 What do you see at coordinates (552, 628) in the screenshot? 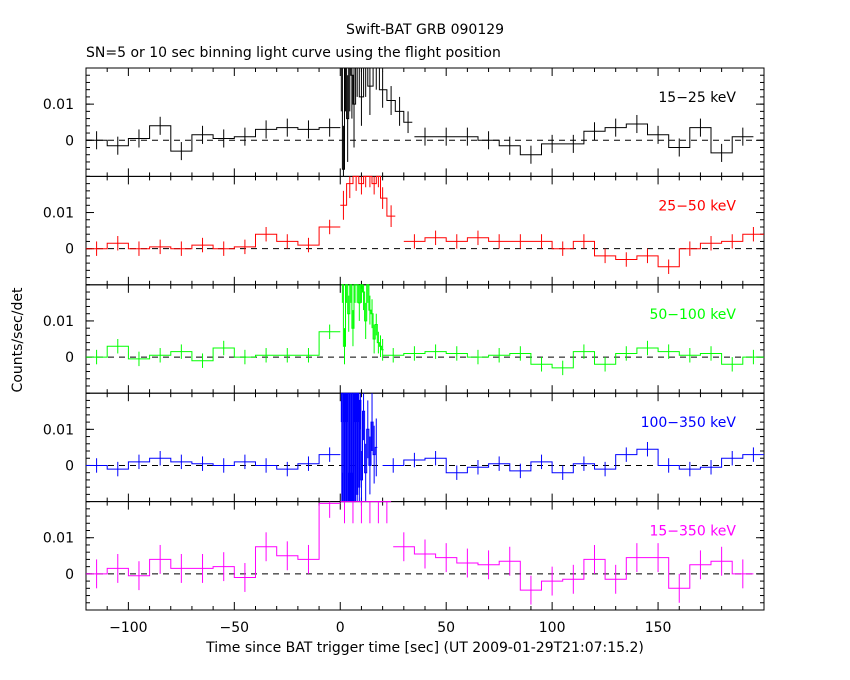
I see `x-tick-label: 100` at bounding box center [552, 628].